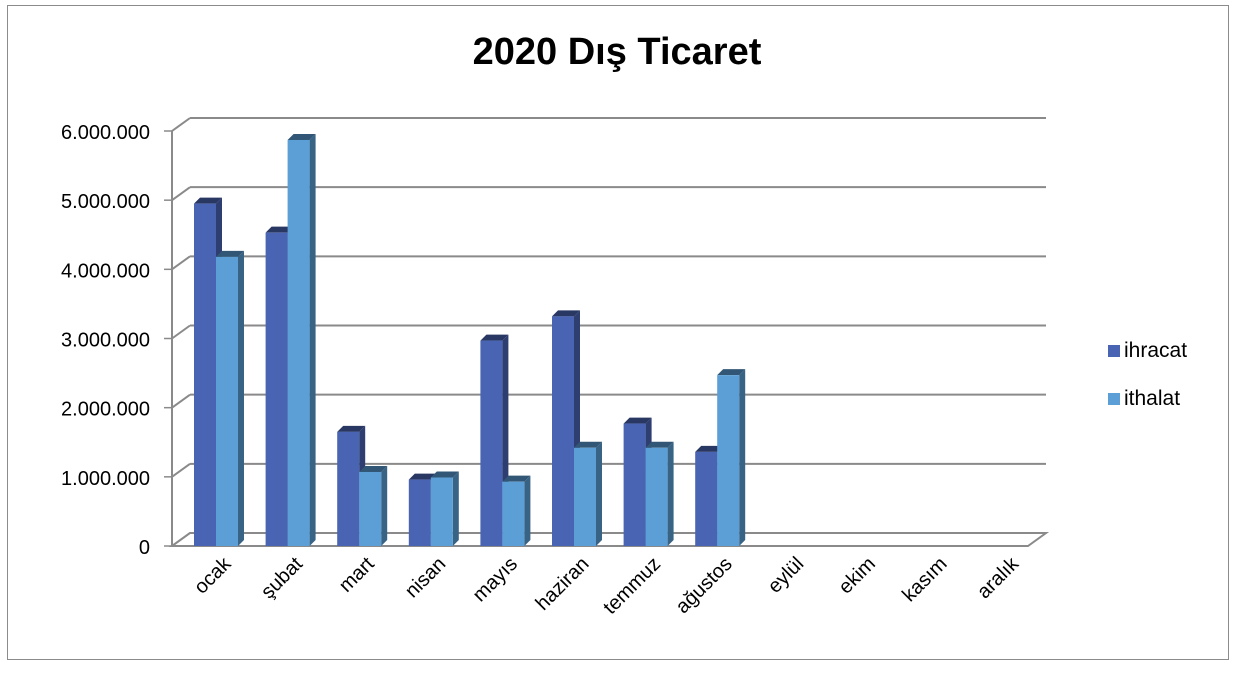  I want to click on x-tick-label: mart, so click(357, 575).